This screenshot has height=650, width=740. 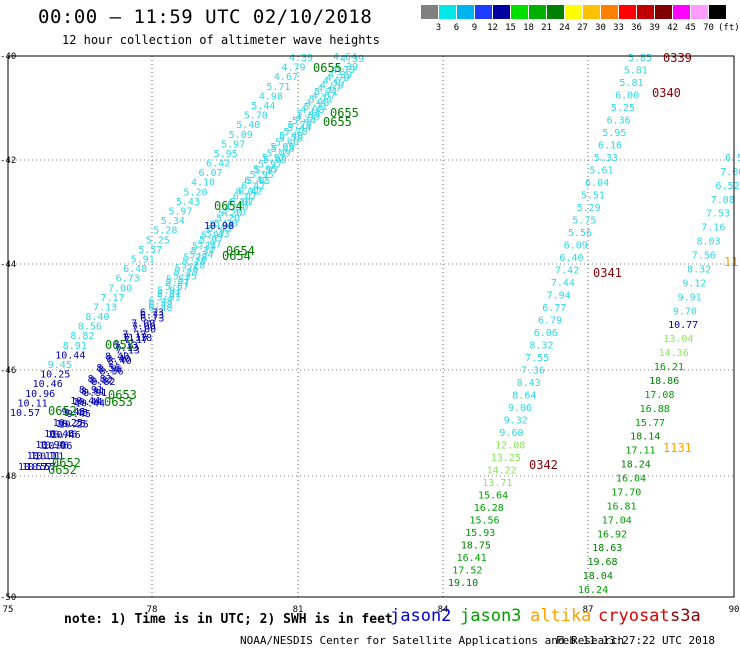 What do you see at coordinates (75, 346) in the screenshot?
I see `west-track-label: 8.91` at bounding box center [75, 346].